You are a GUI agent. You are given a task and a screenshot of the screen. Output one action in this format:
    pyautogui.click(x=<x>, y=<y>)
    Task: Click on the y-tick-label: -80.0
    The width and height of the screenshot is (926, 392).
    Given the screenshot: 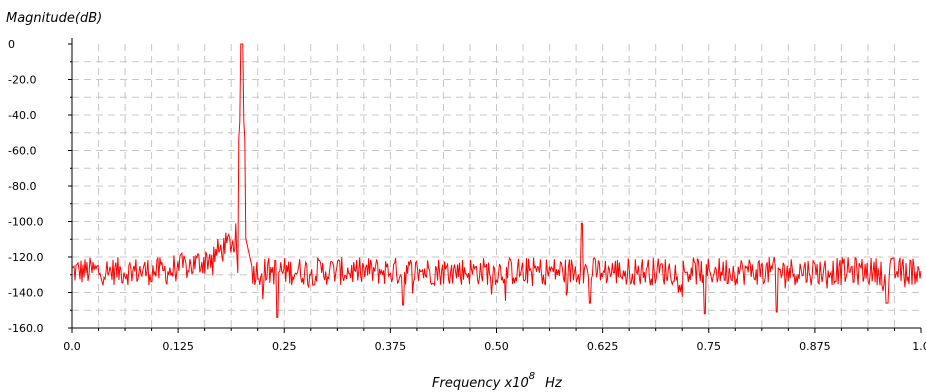 What is the action you would take?
    pyautogui.click(x=22, y=186)
    